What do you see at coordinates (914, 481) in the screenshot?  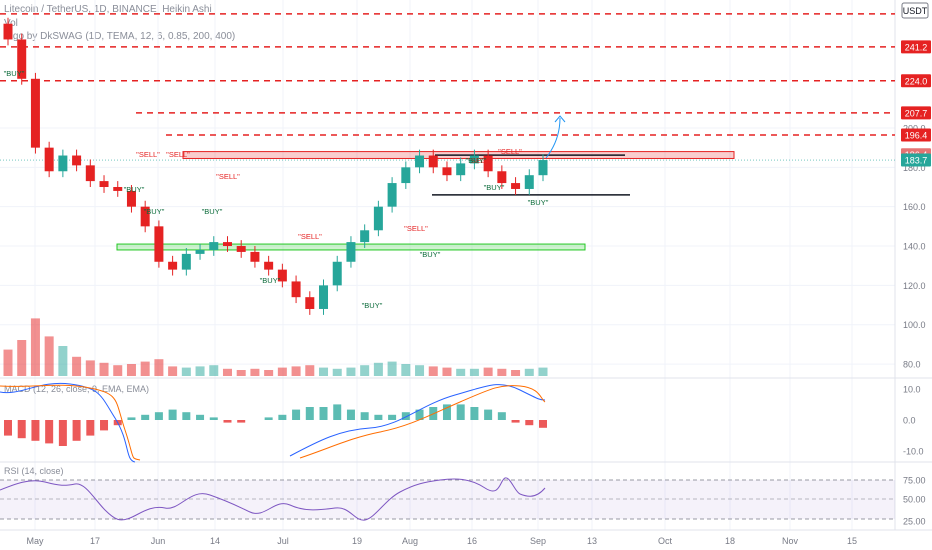 I see `rsi-tick-label: 75.00` at bounding box center [914, 481].